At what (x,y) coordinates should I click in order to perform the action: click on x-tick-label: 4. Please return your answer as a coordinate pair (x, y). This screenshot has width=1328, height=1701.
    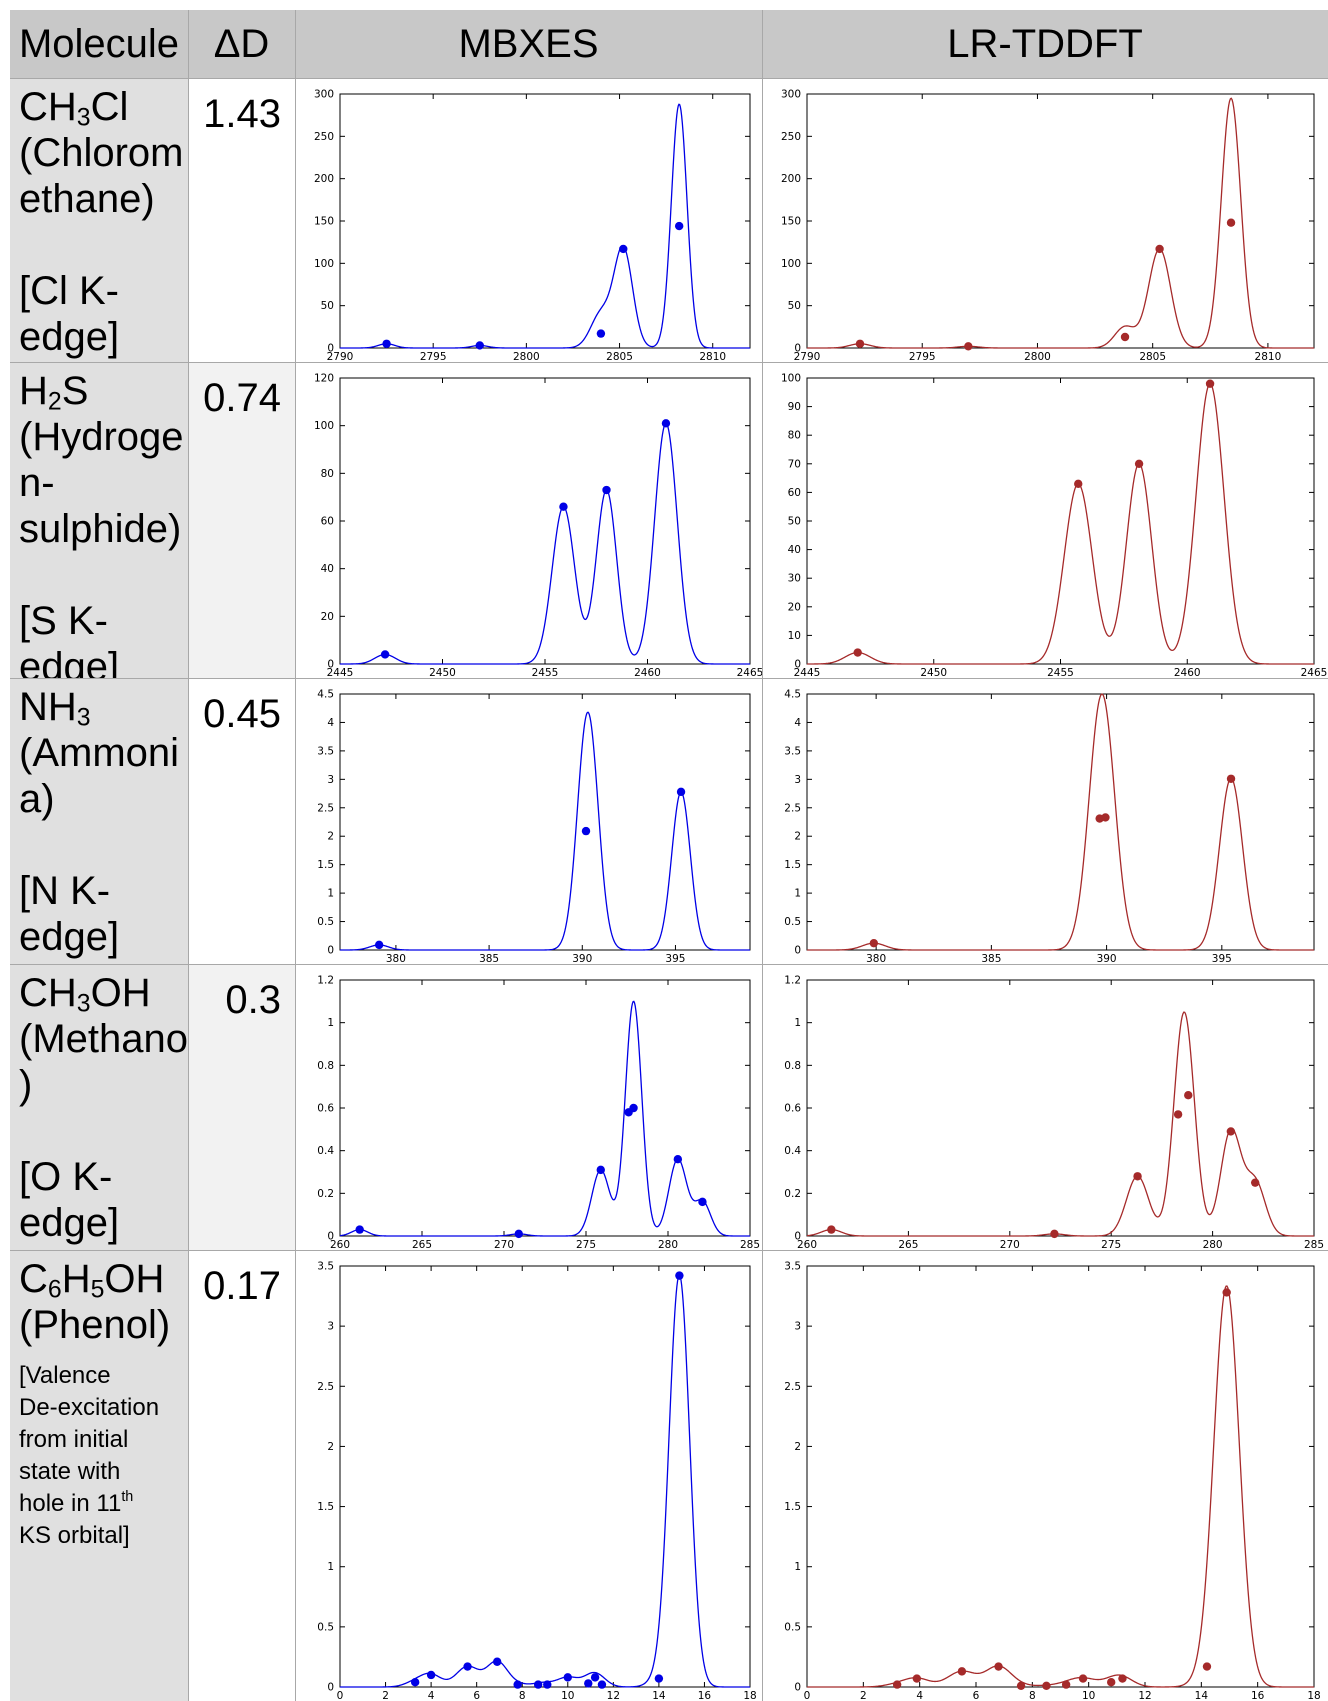
    Looking at the image, I should click on (431, 1695).